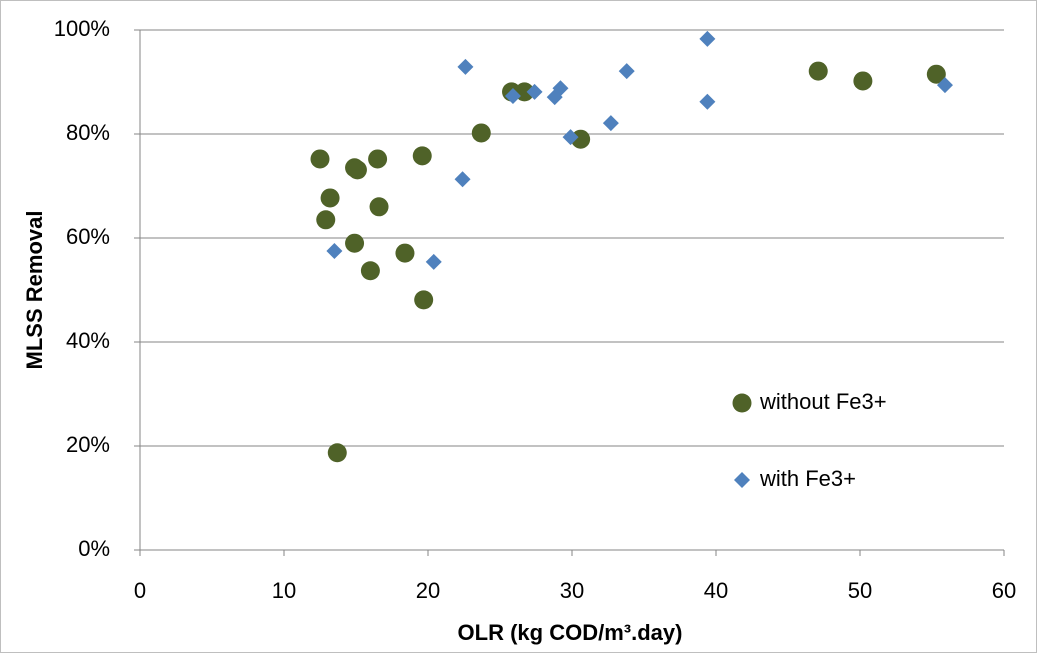 The width and height of the screenshot is (1037, 653). What do you see at coordinates (88, 236) in the screenshot?
I see `y-tick-label: 60%` at bounding box center [88, 236].